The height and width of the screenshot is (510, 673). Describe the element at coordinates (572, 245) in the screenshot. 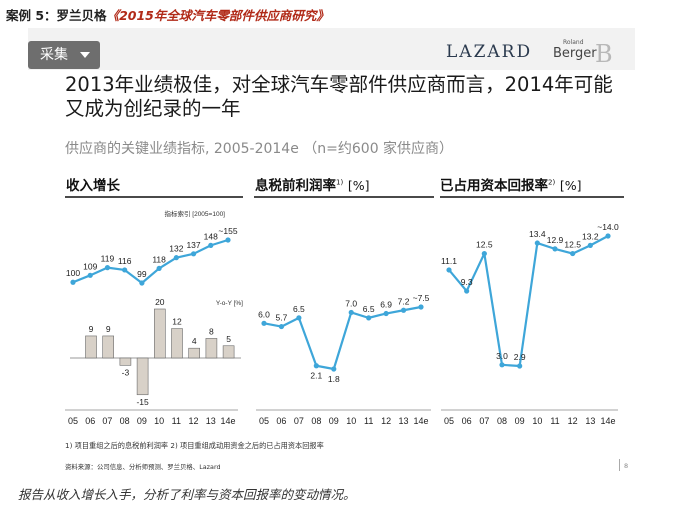

I see `roce-value-label: 12.5` at that location.